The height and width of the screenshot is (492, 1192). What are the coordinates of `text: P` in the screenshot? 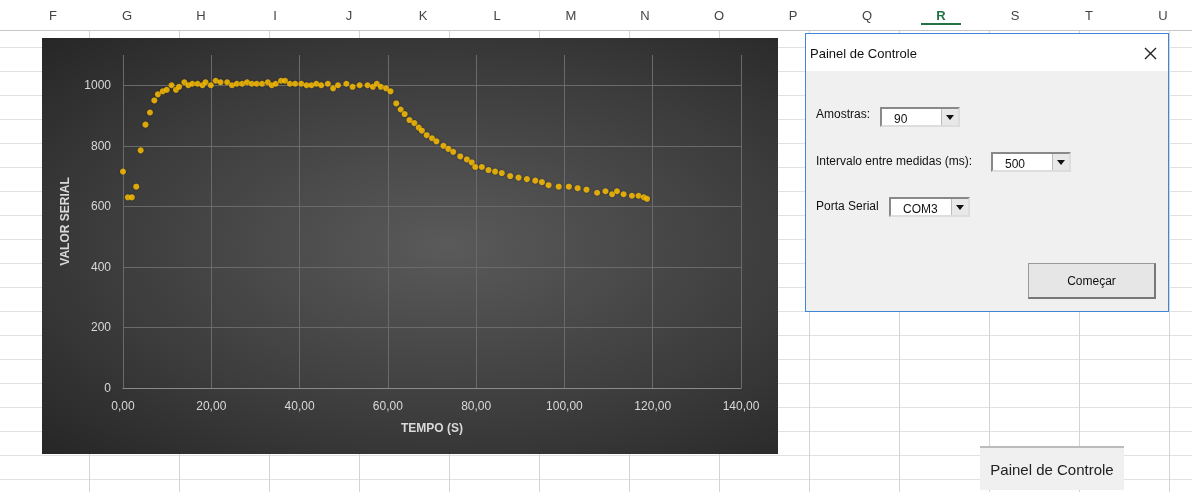 It's located at (793, 15).